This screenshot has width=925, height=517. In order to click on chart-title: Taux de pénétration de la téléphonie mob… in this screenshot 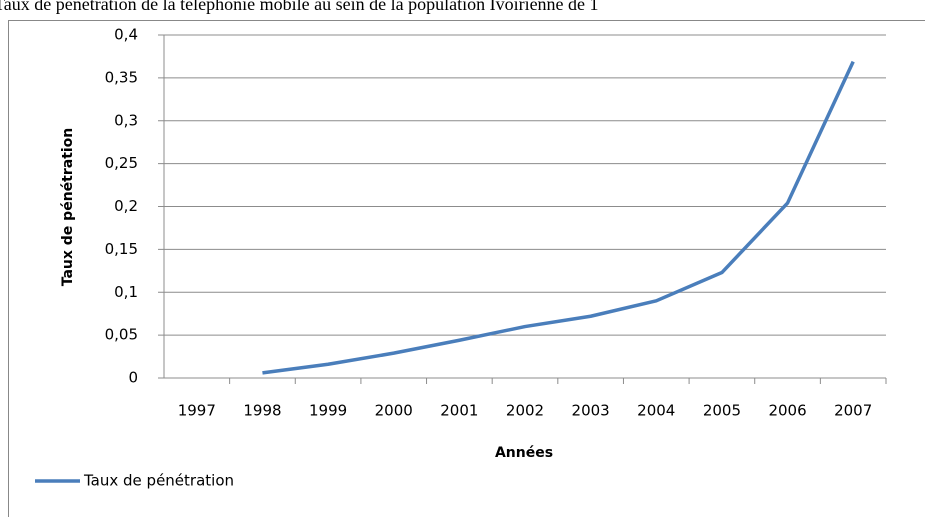, I will do `click(299, 7)`.